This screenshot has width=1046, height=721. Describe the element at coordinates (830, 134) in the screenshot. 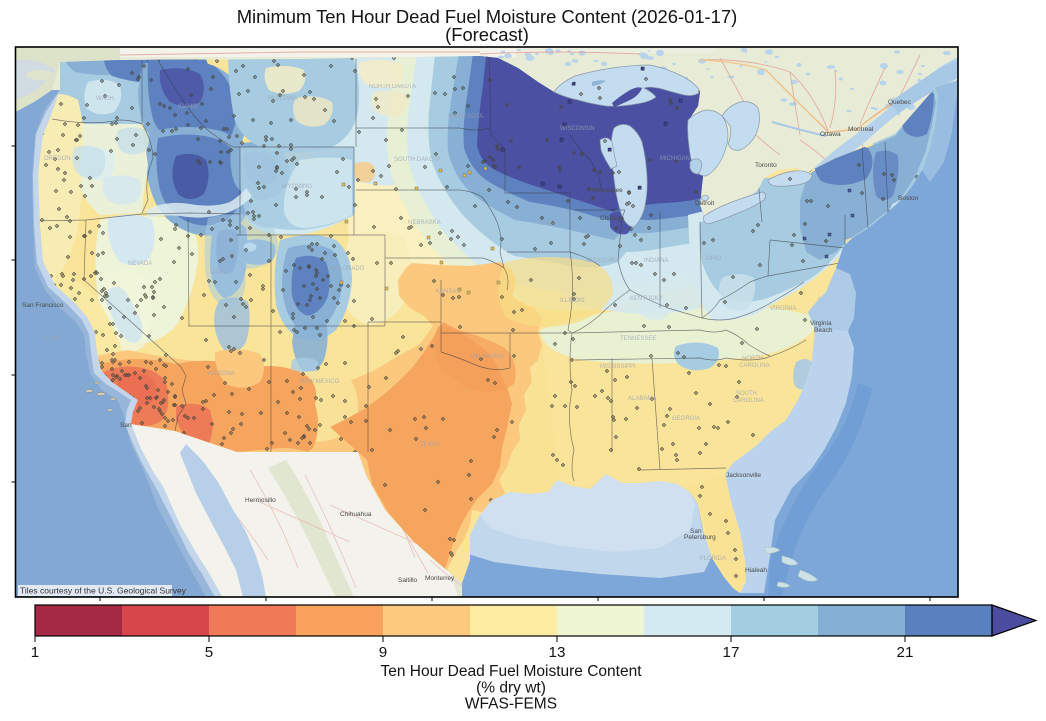

I see `svg-text: Ottawa` at that location.